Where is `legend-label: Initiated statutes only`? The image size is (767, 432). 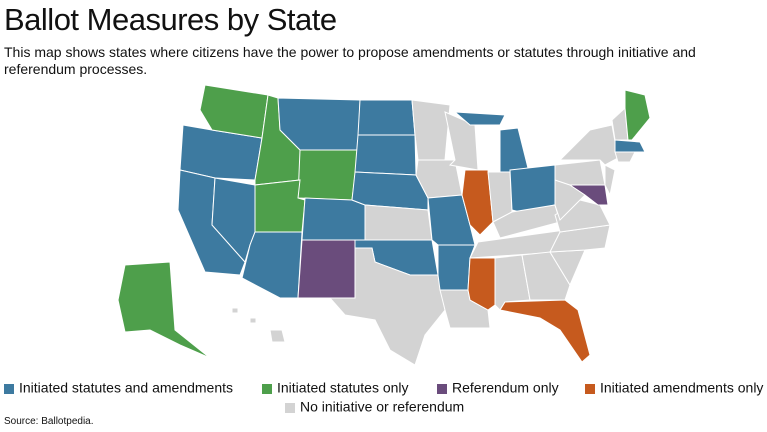 legend-label: Initiated statutes only is located at coordinates (343, 388).